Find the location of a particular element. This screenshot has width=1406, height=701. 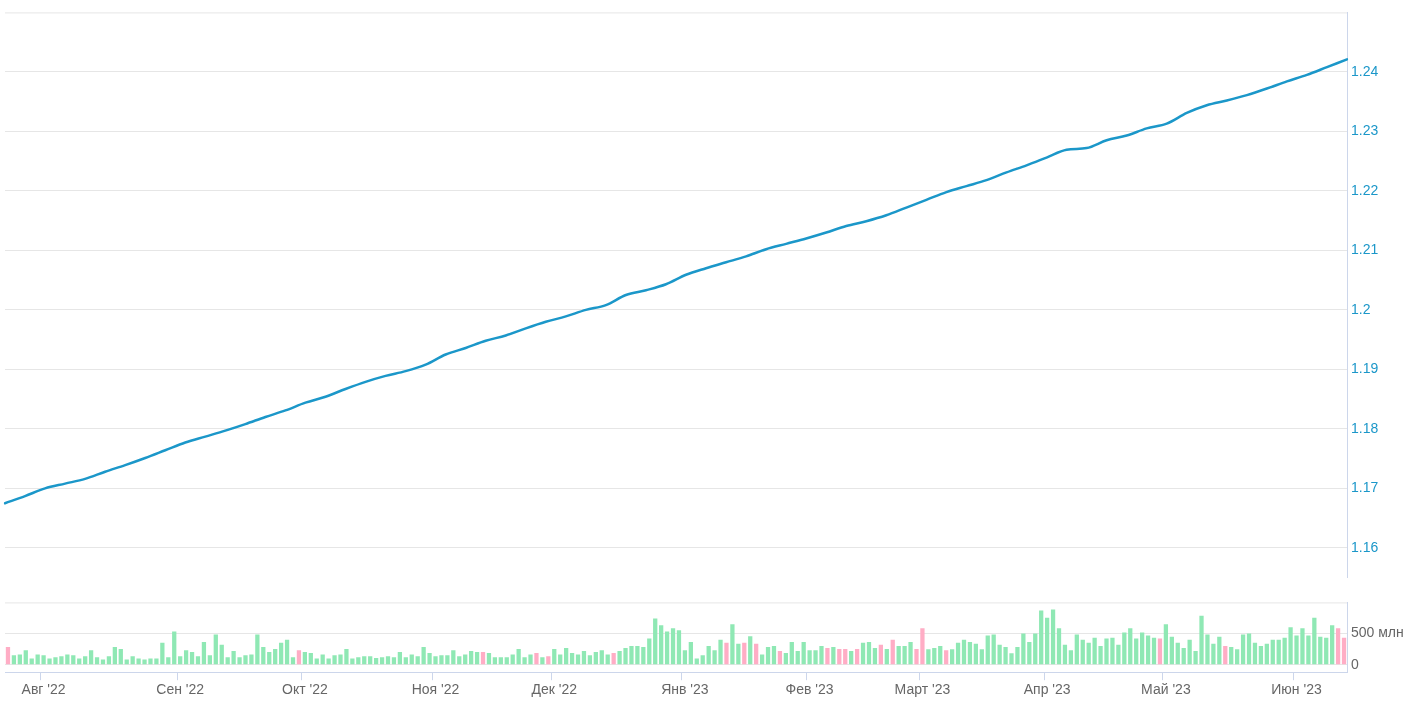

y-tick-label: 1.21 is located at coordinates (1365, 249).